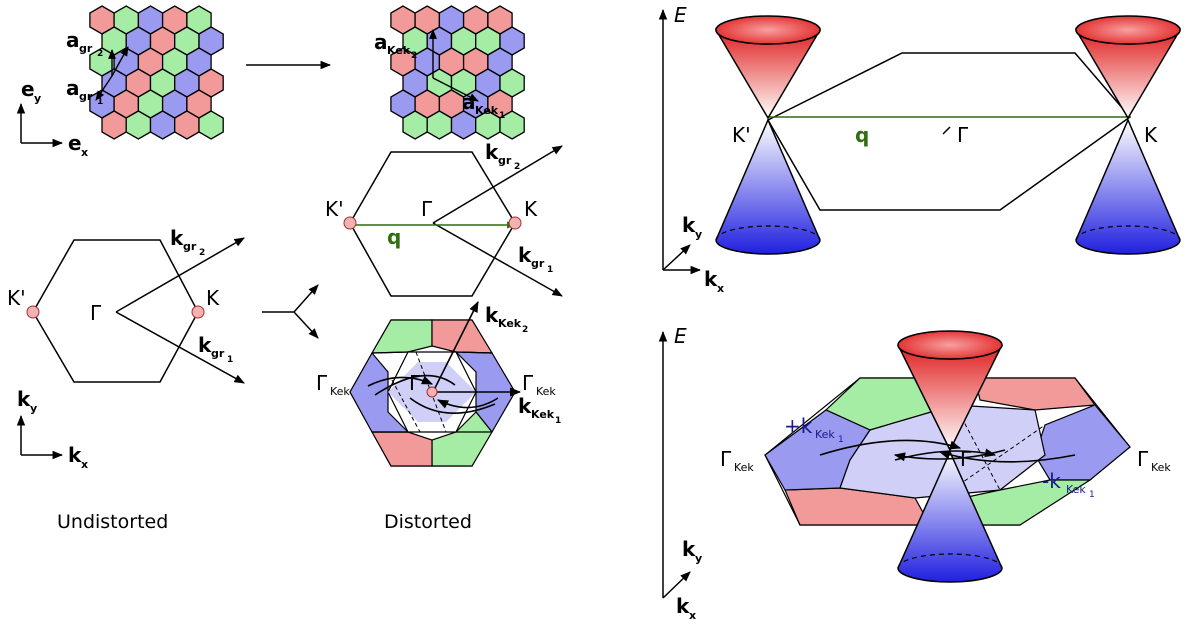 The image size is (1194, 623). Describe the element at coordinates (33, 312) in the screenshot. I see `kprime-point` at that location.